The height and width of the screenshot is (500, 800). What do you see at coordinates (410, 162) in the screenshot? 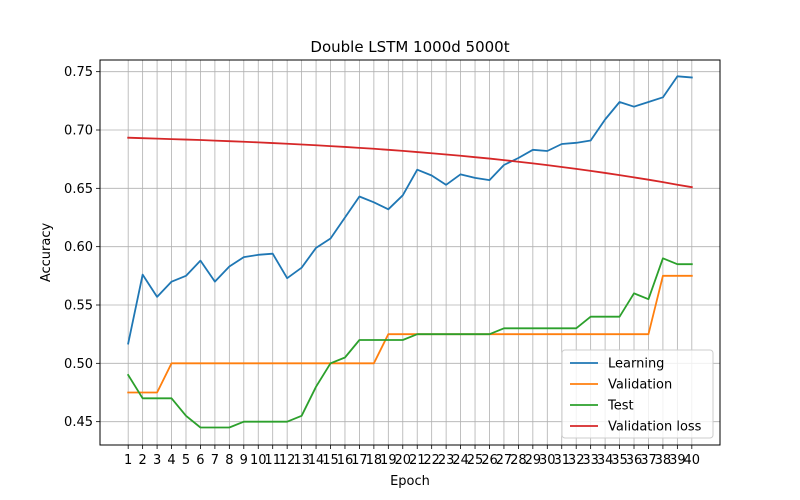
I see `series-line-validation-loss` at bounding box center [410, 162].